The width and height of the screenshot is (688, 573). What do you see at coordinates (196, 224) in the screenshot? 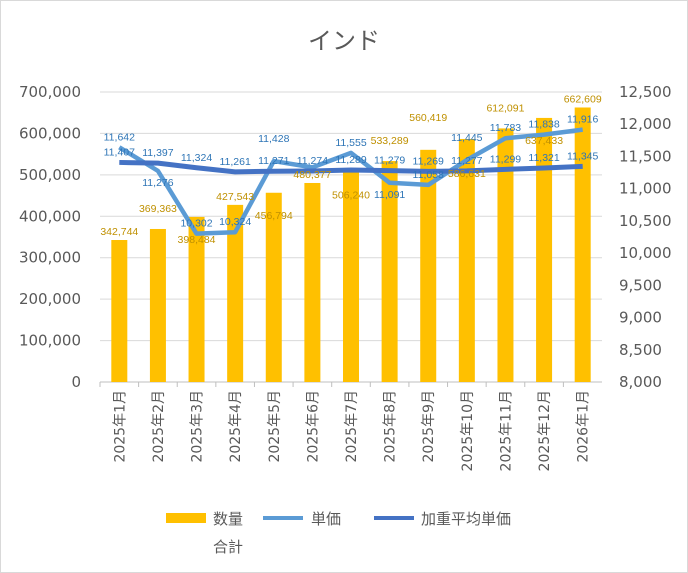
I see `line-data-label: 10,302` at bounding box center [196, 224].